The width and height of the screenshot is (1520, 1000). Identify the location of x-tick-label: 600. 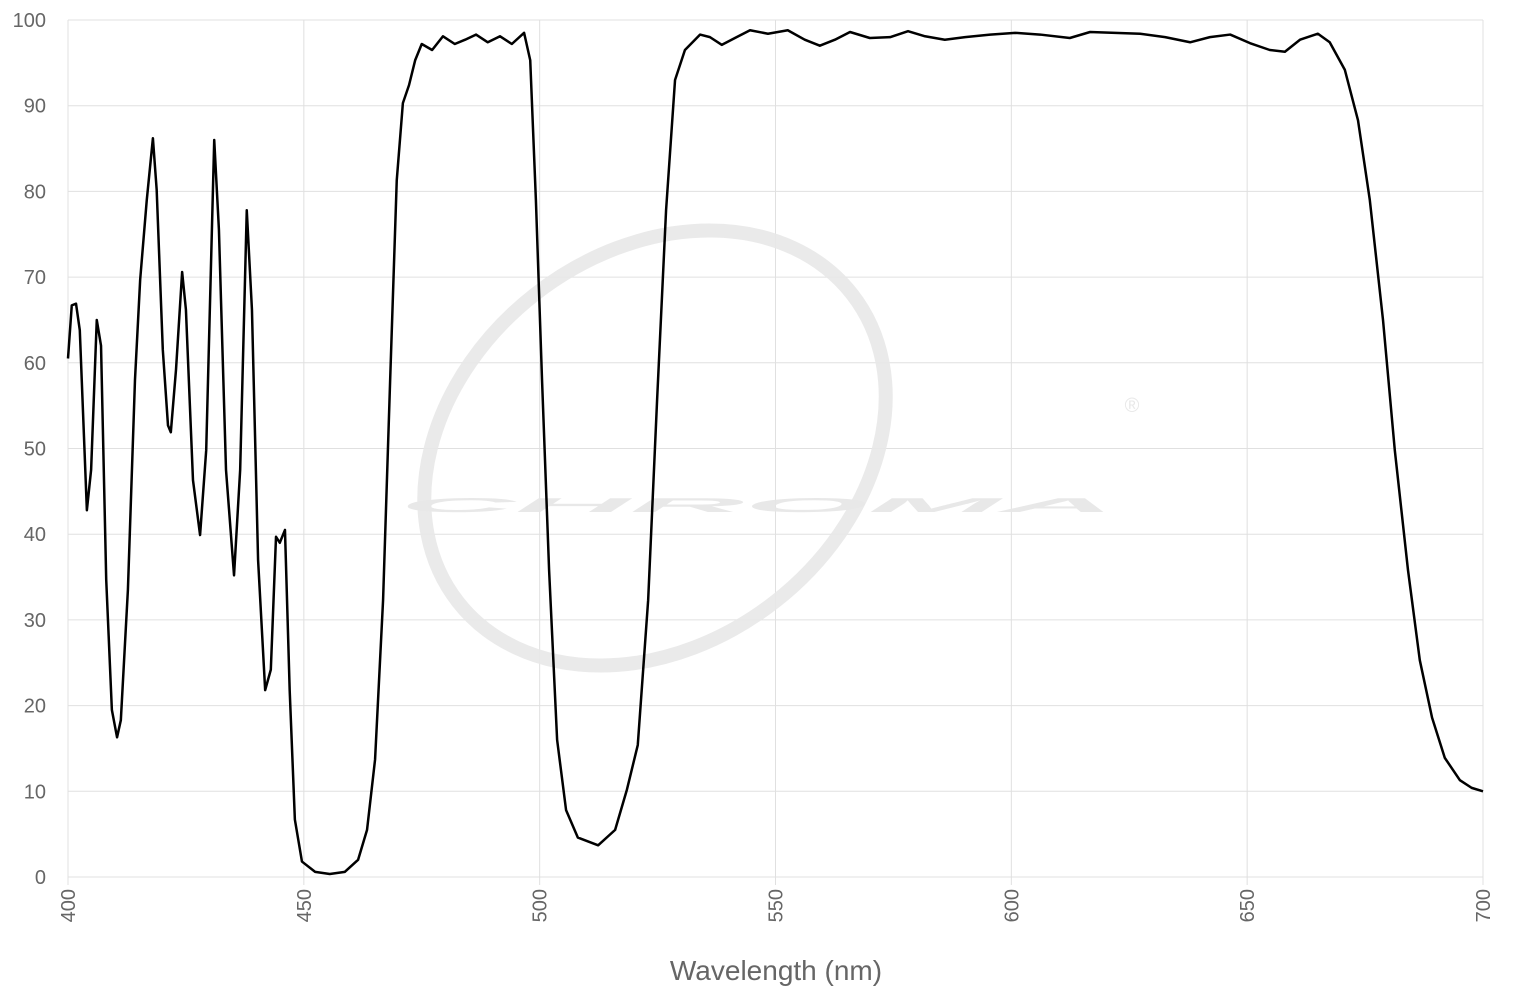
(1012, 905).